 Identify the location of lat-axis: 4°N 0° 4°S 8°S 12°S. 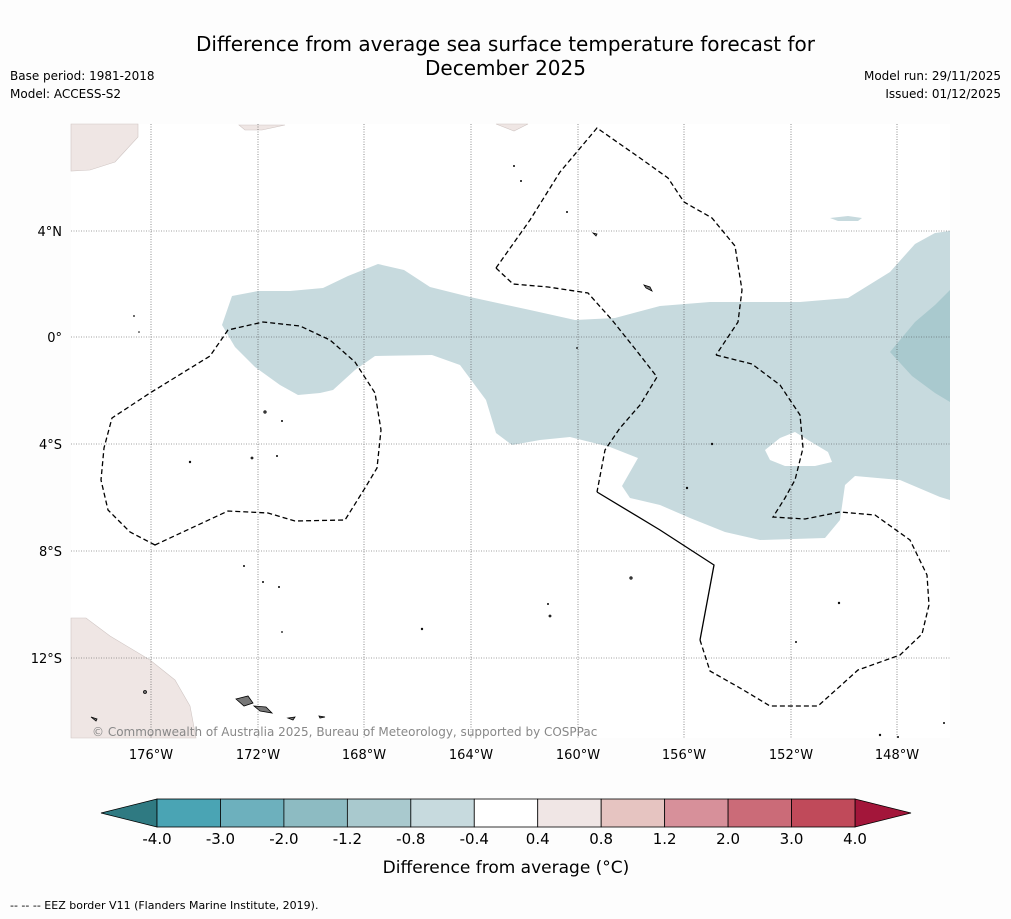
(46, 446).